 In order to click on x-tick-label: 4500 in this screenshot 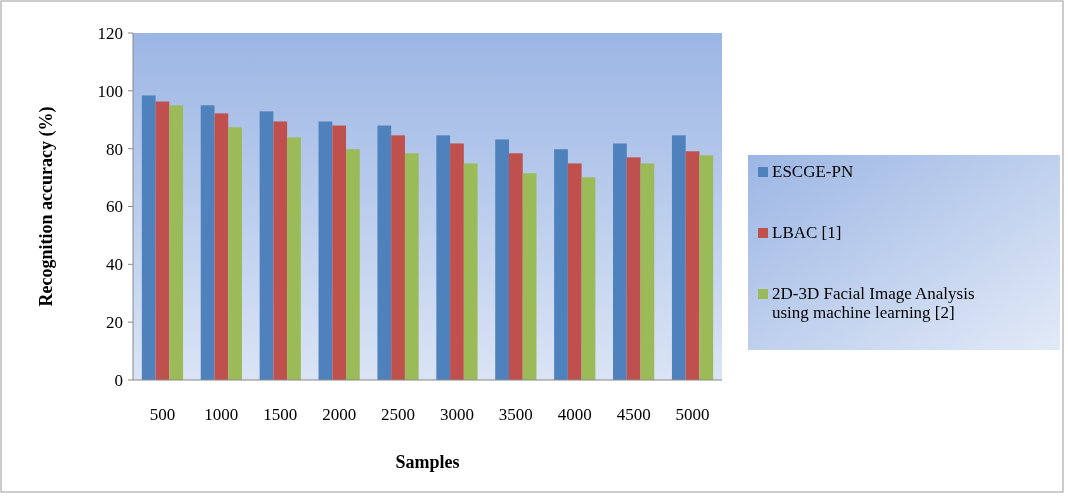, I will do `click(633, 414)`.